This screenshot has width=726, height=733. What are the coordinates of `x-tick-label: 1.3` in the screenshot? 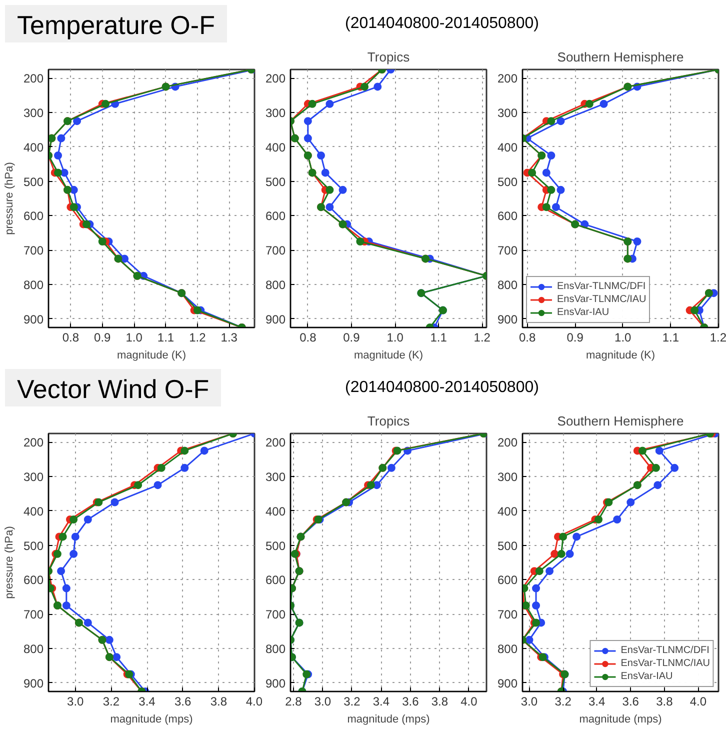 It's located at (229, 337).